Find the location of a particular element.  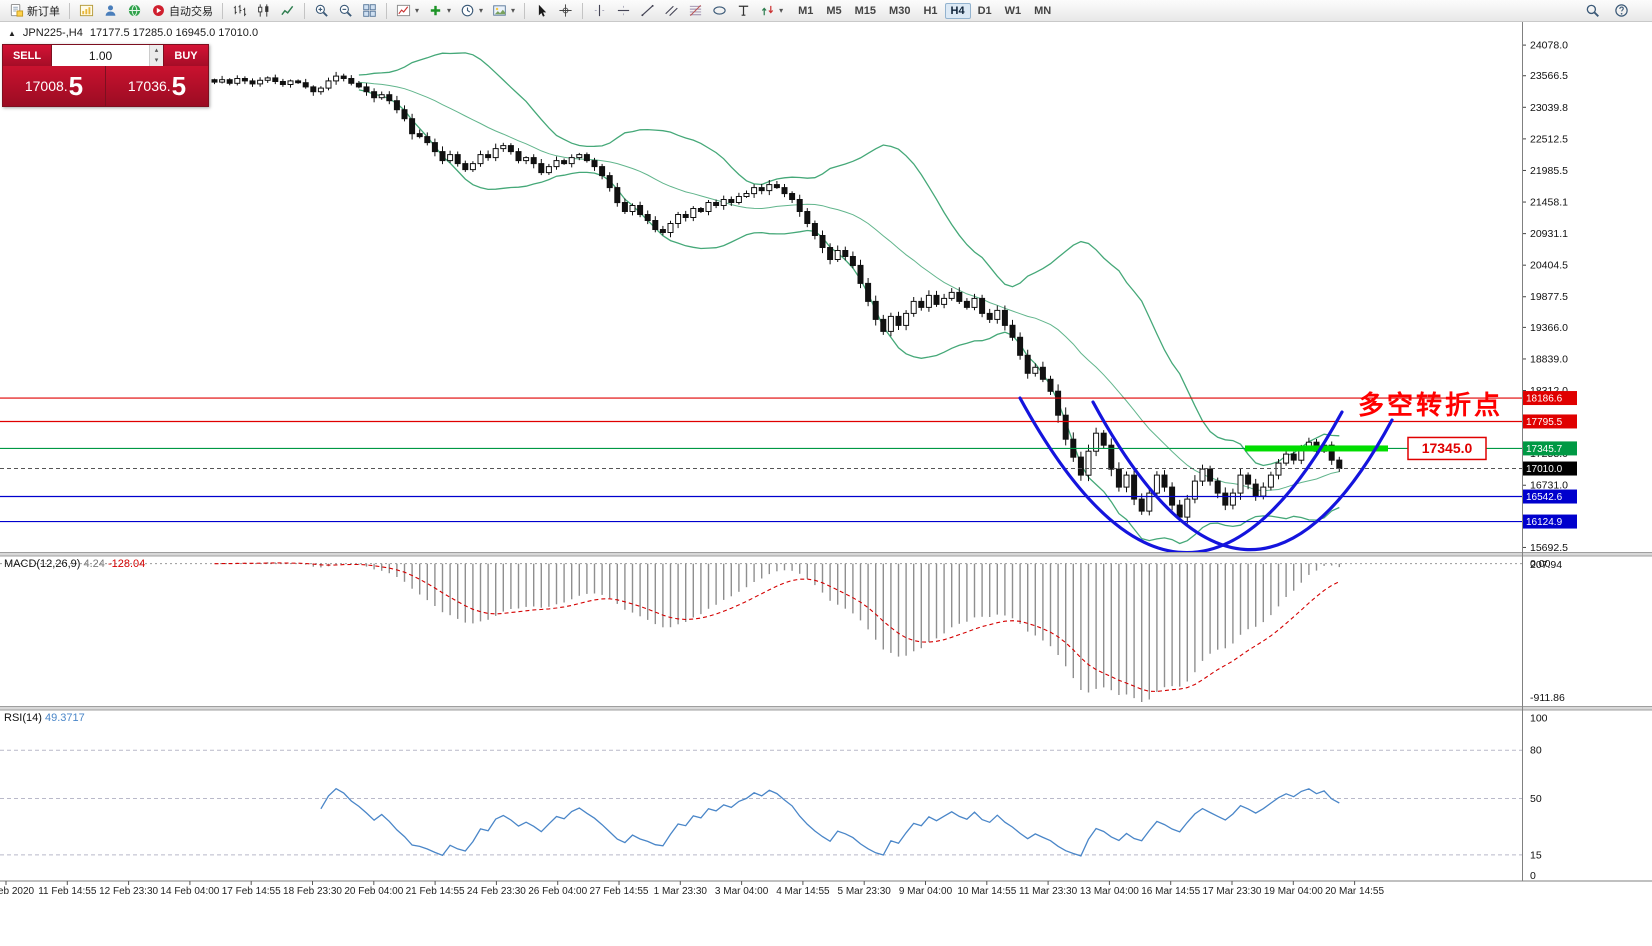

vertical-line-button is located at coordinates (599, 10).